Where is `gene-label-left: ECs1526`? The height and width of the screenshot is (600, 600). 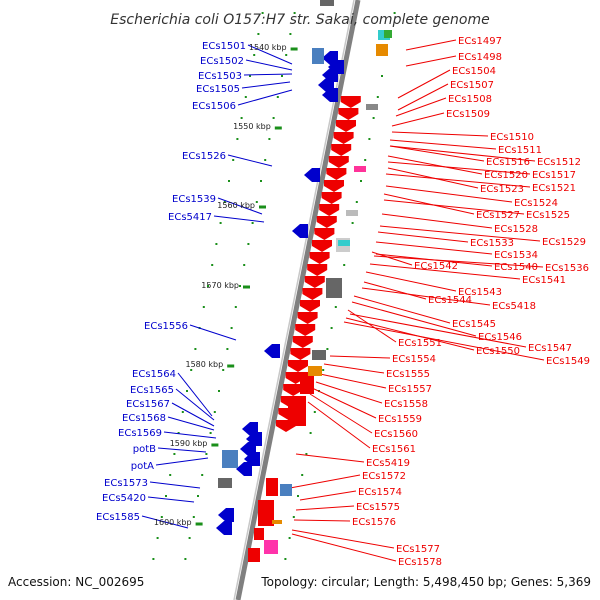
gene-label-left: ECs1526 is located at coordinates (204, 156).